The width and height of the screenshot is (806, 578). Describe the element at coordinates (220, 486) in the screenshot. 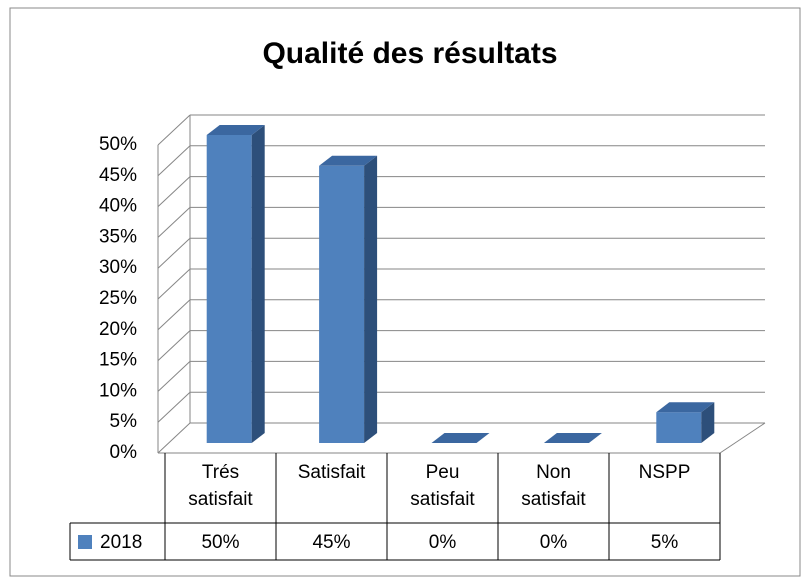

I see `category-label: Trés satisfait` at that location.